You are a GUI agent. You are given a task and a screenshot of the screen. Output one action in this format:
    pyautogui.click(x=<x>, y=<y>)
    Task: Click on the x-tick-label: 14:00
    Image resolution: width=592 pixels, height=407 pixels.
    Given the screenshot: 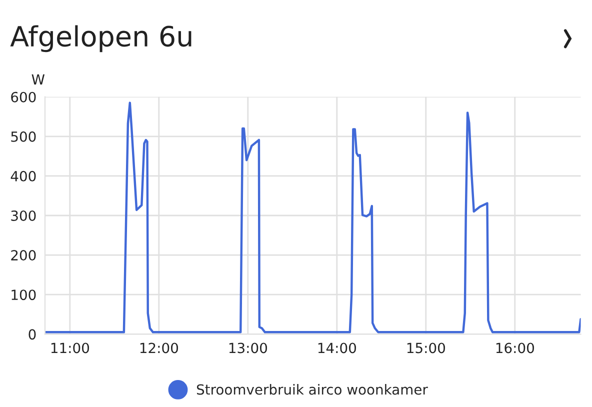 What is the action you would take?
    pyautogui.click(x=337, y=348)
    